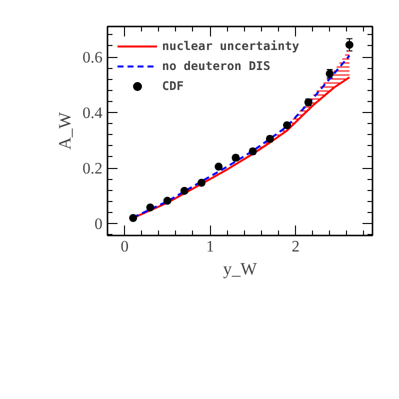  Describe the element at coordinates (240, 269) in the screenshot. I see `x-axis-title: y_W` at that location.